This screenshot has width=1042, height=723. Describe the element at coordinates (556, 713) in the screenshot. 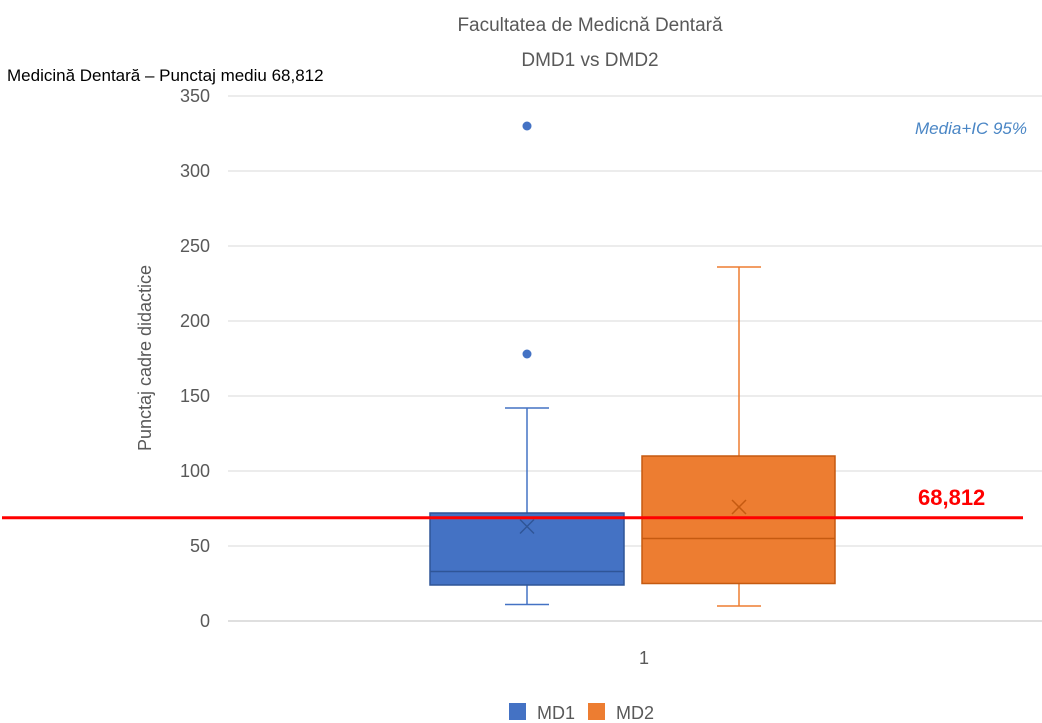

I see `legend-label-md1: MD1` at that location.